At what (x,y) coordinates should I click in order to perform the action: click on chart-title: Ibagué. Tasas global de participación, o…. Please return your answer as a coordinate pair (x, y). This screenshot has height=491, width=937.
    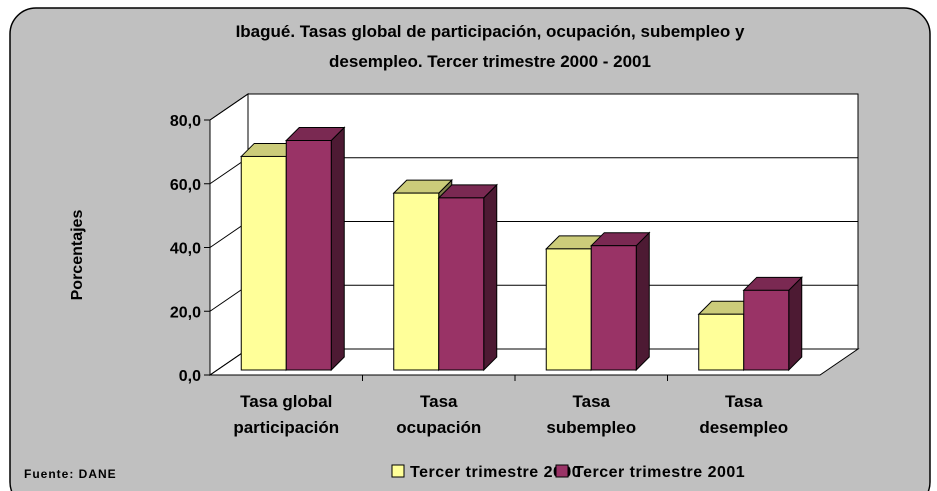
    Looking at the image, I should click on (490, 31).